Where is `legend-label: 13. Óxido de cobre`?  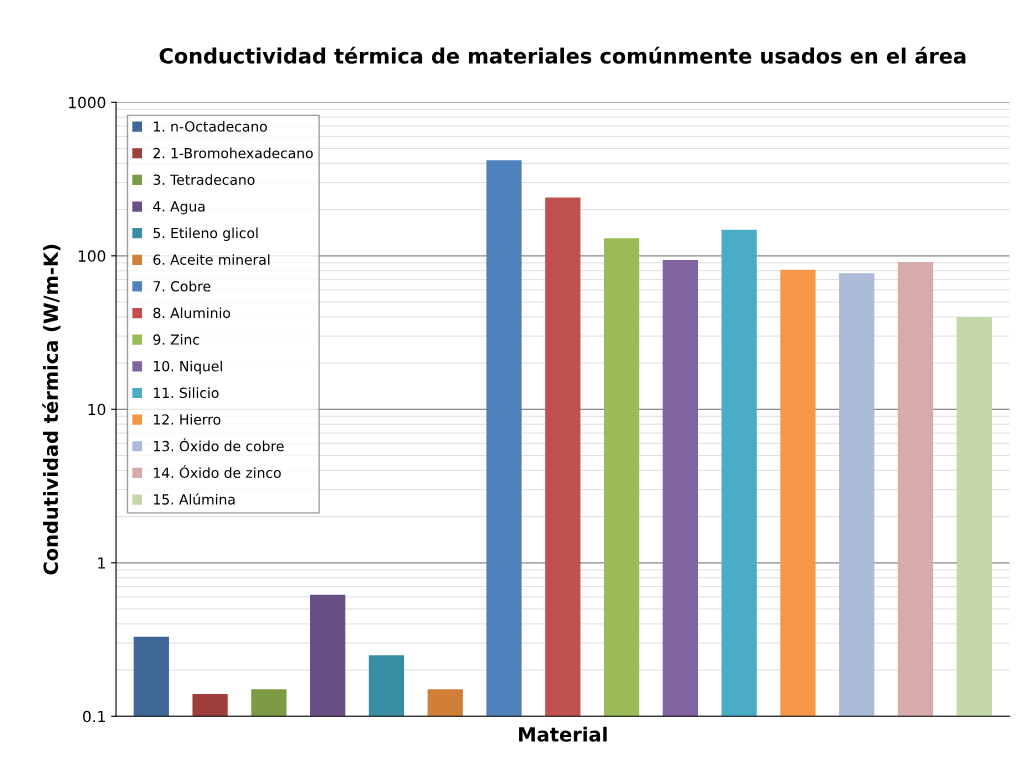 legend-label: 13. Óxido de cobre is located at coordinates (218, 445).